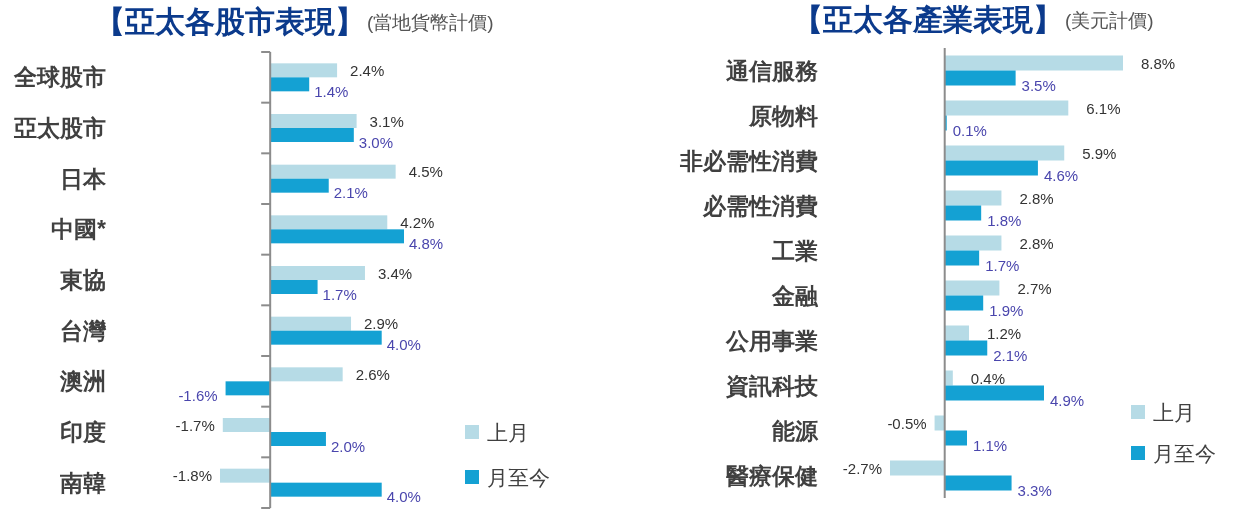 Image resolution: width=1235 pixels, height=518 pixels. What do you see at coordinates (928, 19) in the screenshot?
I see `title: 【亞太各產業表現】` at bounding box center [928, 19].